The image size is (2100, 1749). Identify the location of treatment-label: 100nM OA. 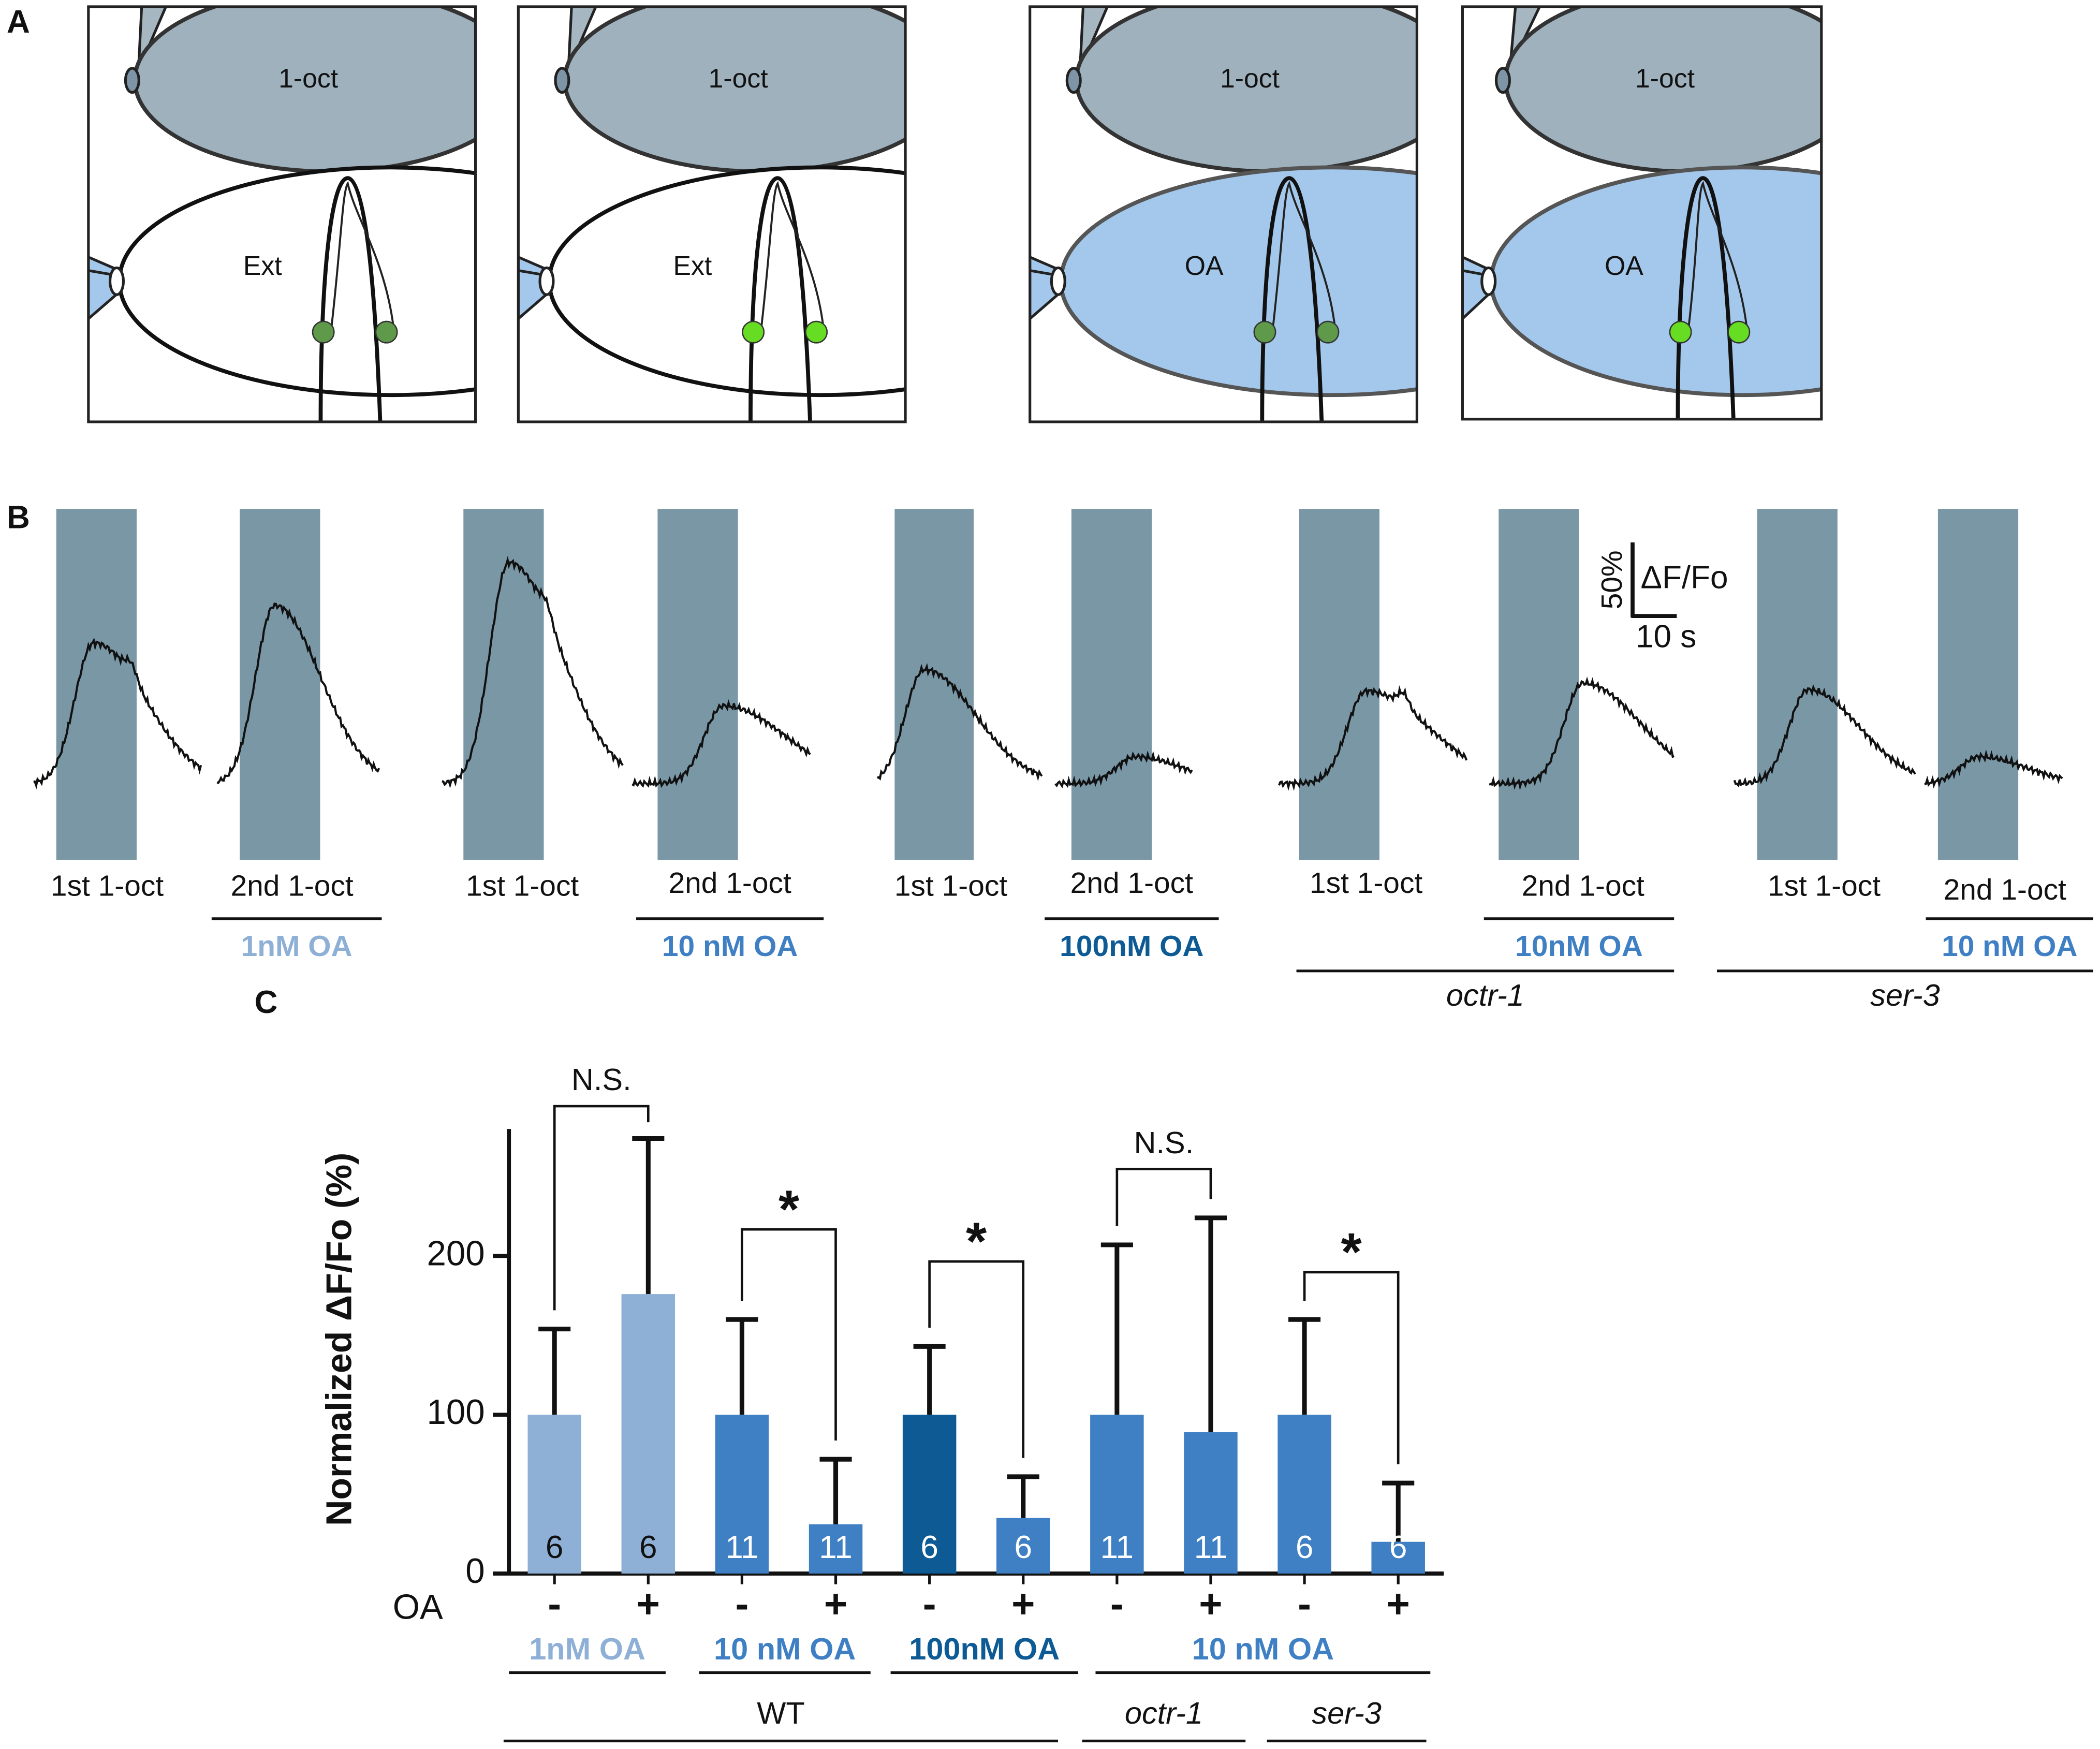
(1131, 946).